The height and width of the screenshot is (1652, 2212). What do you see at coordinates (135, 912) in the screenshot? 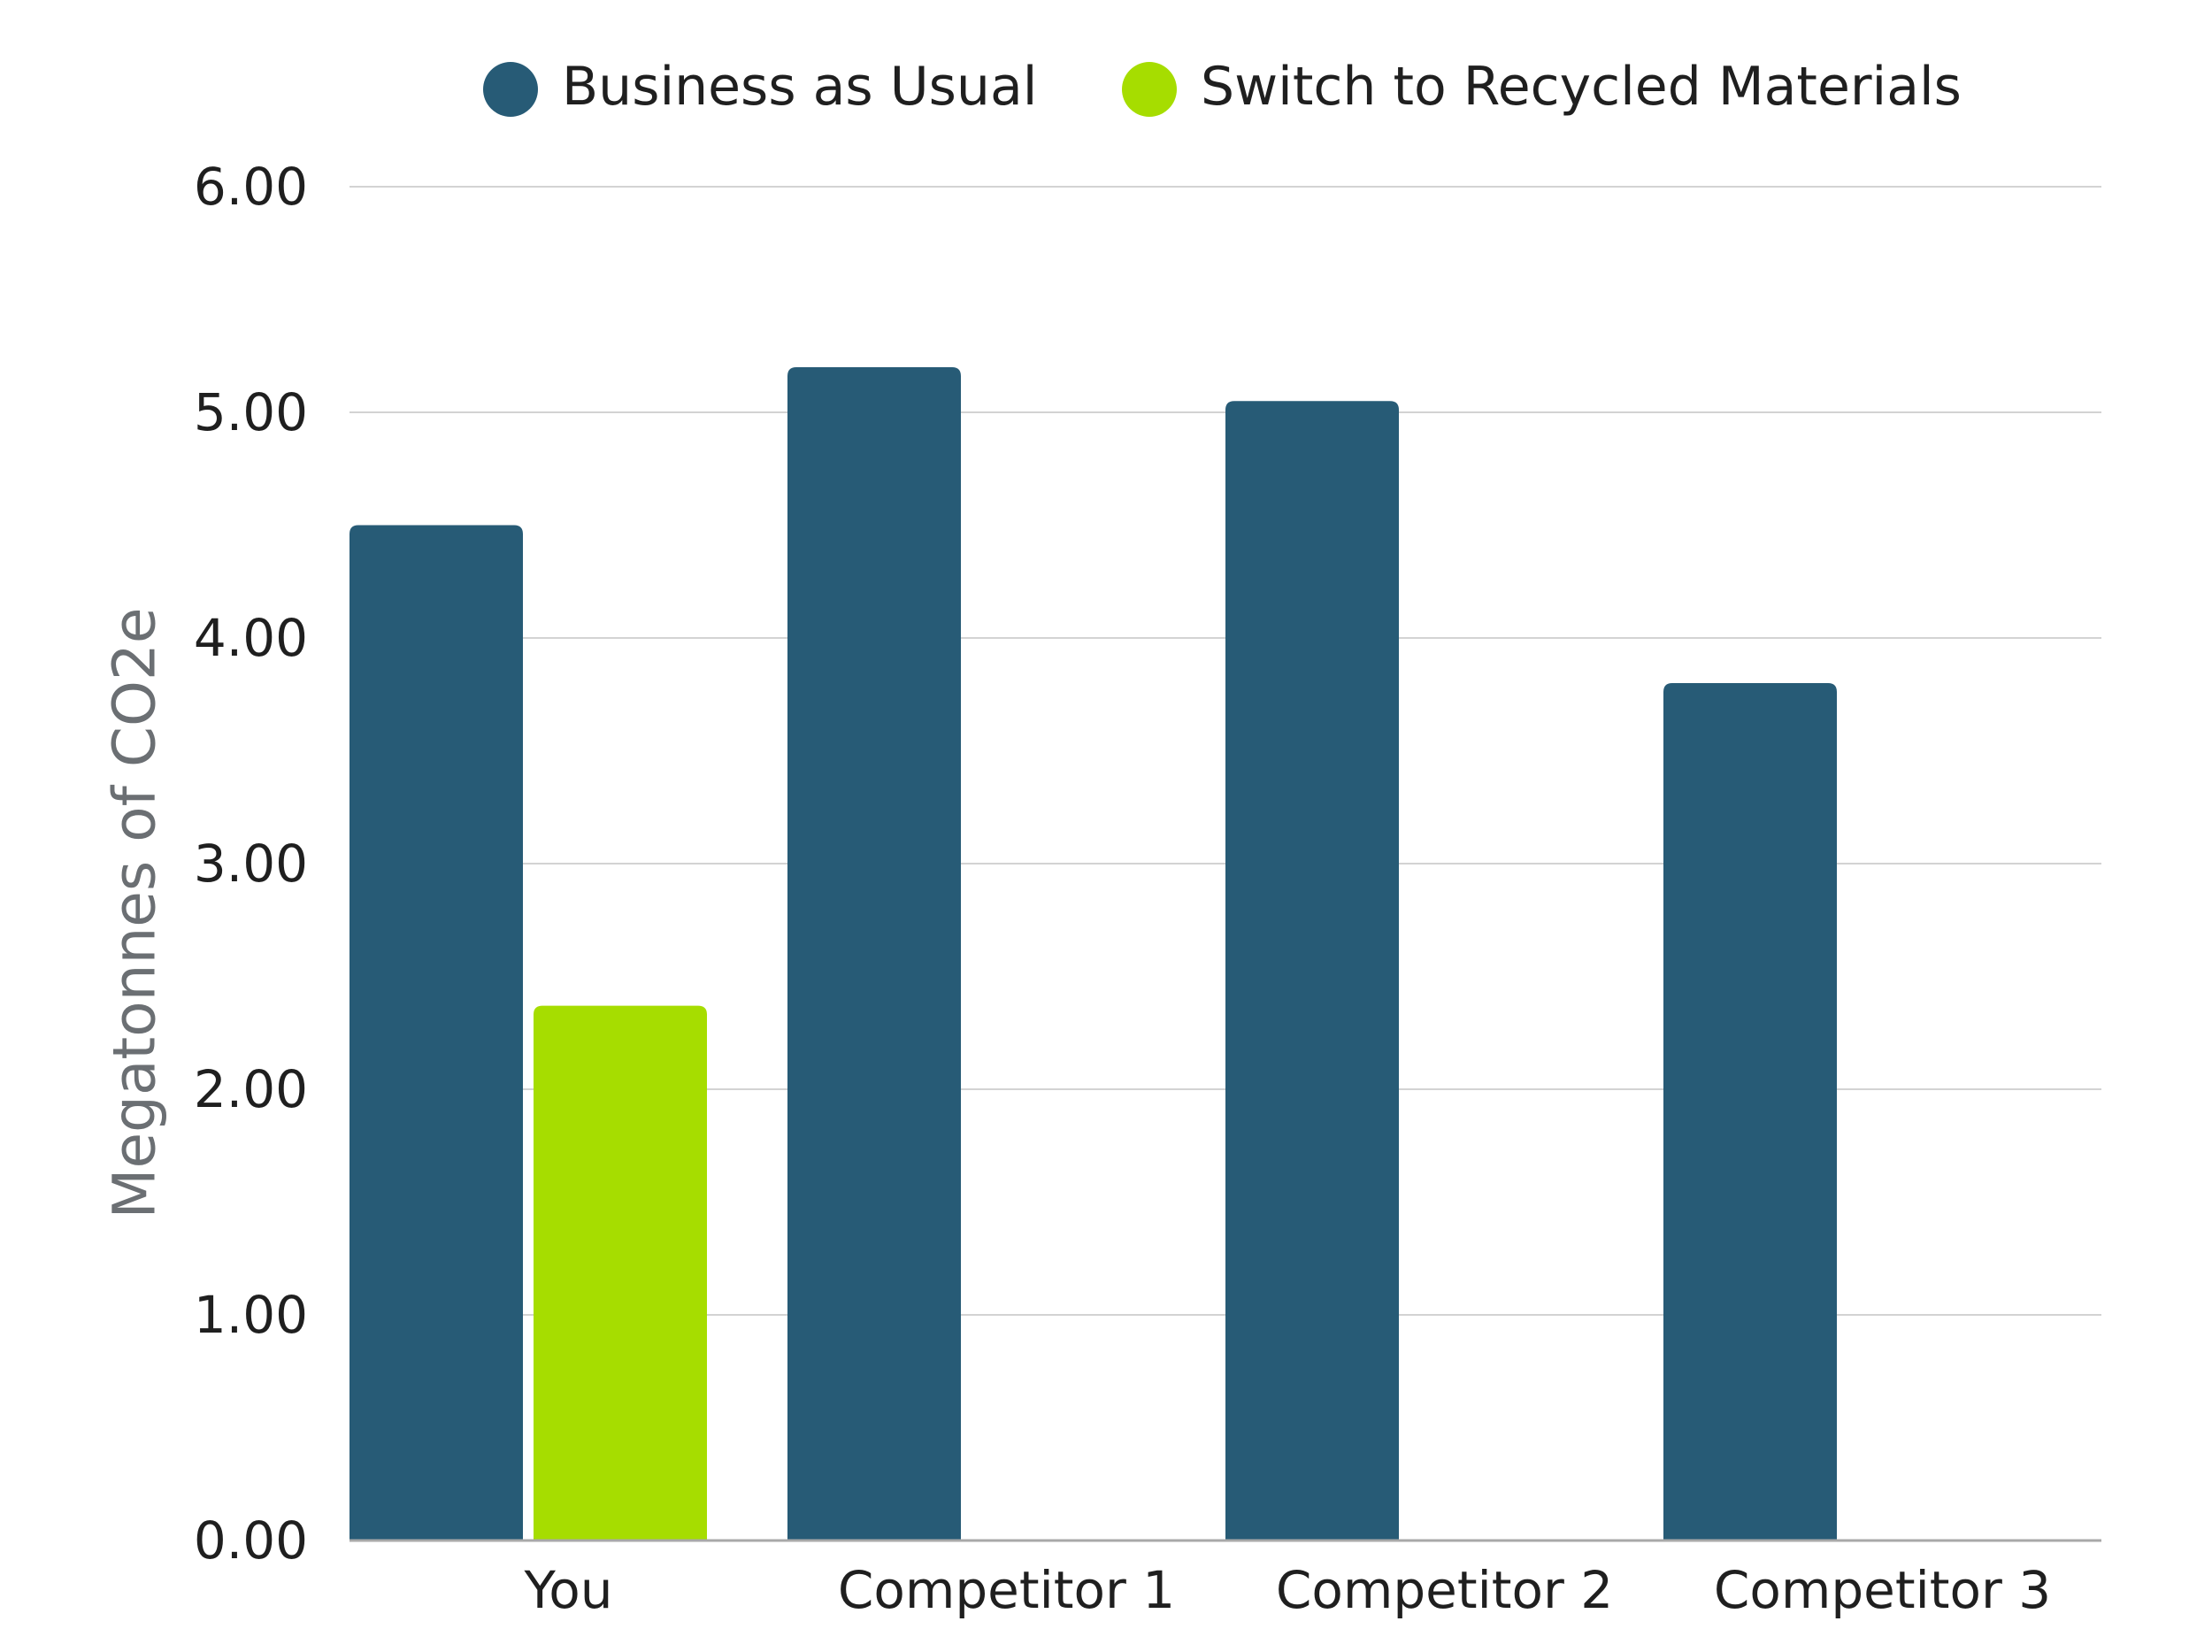
I see `y-axis-title: Megatonnes of CO2e` at bounding box center [135, 912].